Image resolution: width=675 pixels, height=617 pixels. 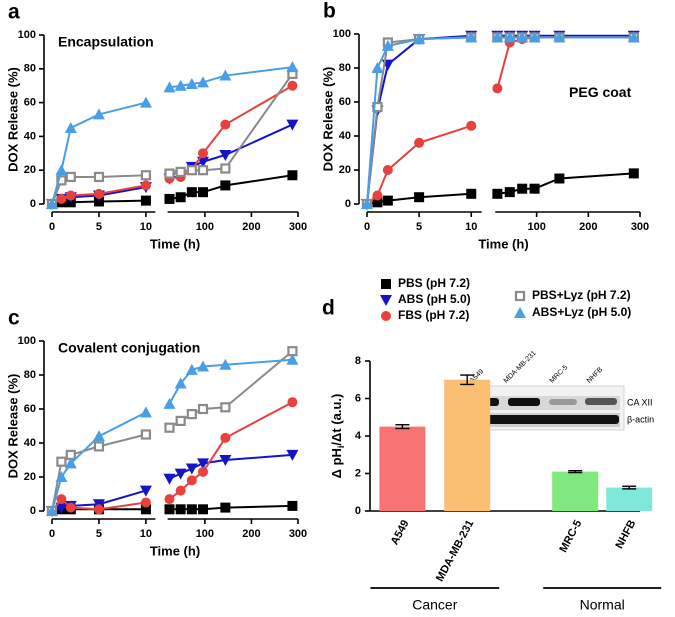 What do you see at coordinates (358, 398) in the screenshot?
I see `y-tick-label: 6` at bounding box center [358, 398].